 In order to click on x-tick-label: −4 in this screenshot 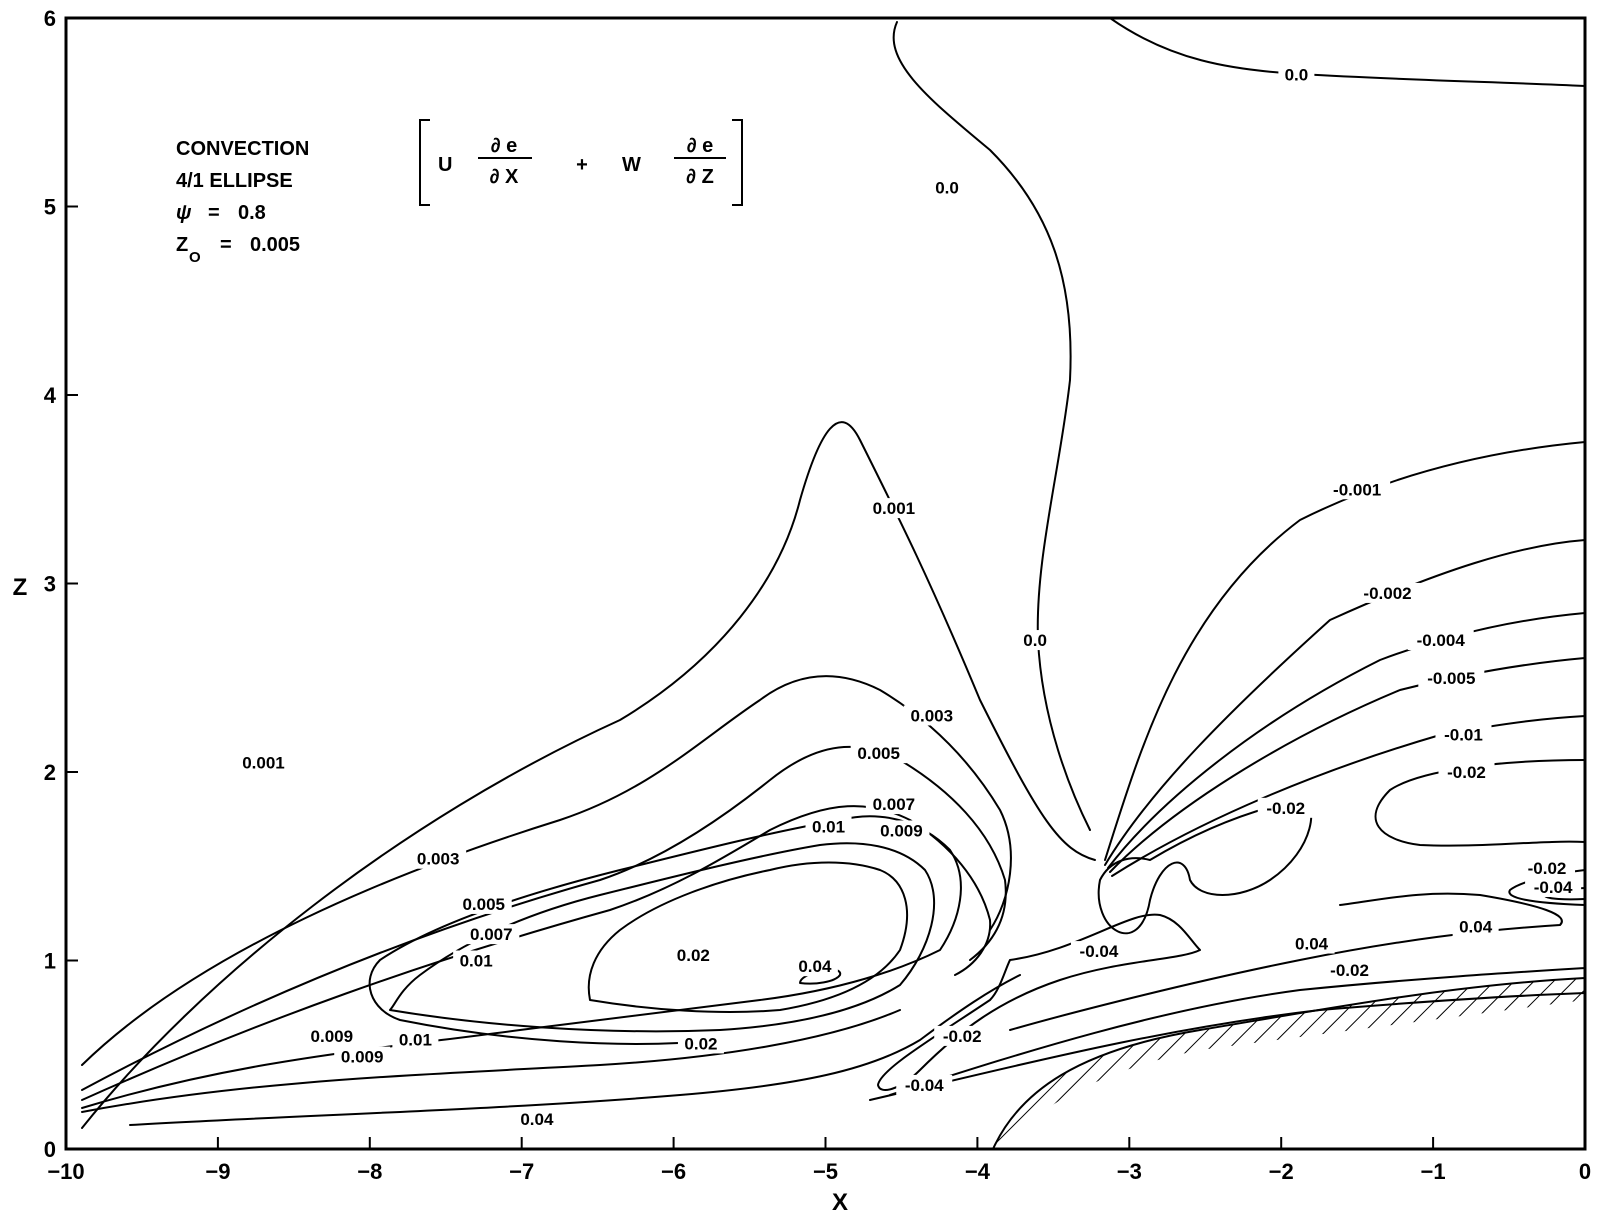, I will do `click(978, 1171)`.